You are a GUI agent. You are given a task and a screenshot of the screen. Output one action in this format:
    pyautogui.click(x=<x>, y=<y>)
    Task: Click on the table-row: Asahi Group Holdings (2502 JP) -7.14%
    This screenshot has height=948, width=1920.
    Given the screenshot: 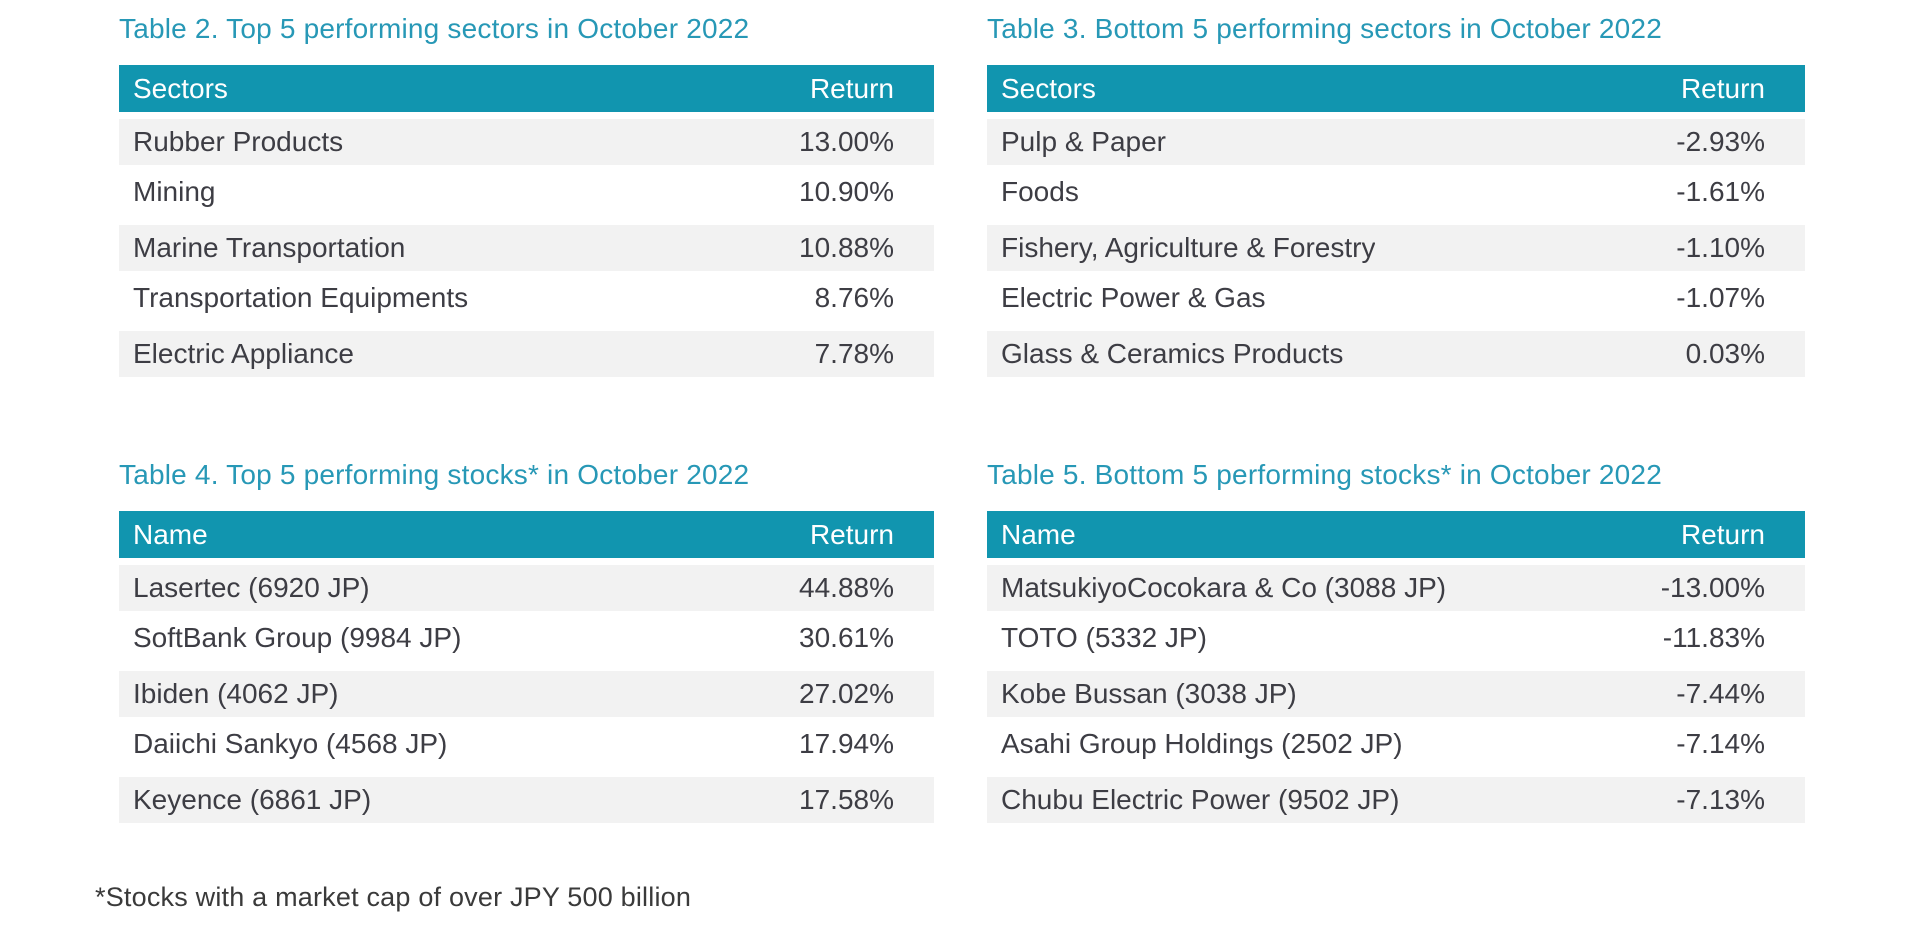 What is the action you would take?
    pyautogui.click(x=1396, y=743)
    